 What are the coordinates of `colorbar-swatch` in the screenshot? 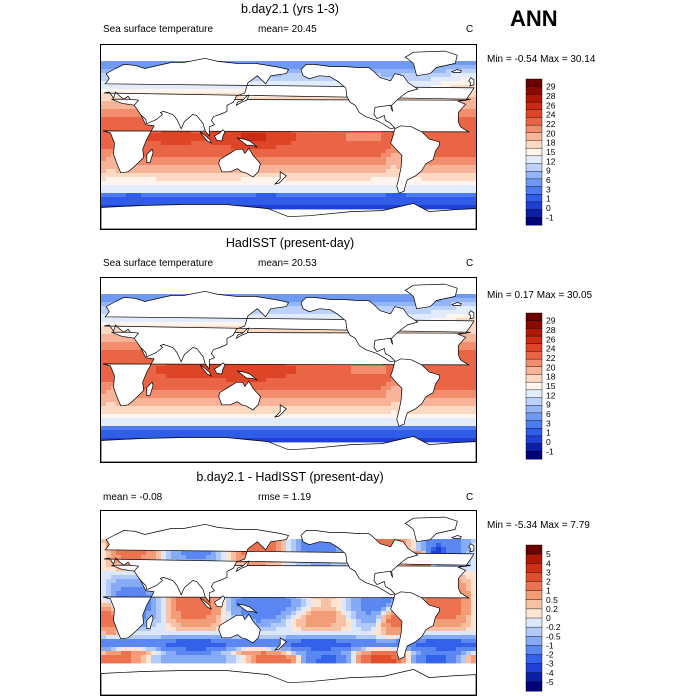 It's located at (534, 160).